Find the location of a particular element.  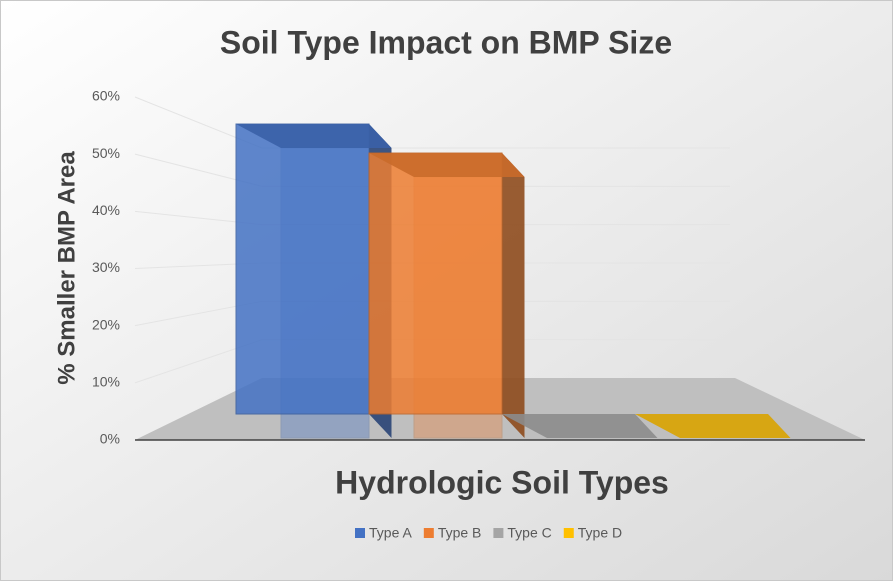

chart-title: Soil Type Impact on BMP Size is located at coordinates (446, 42).